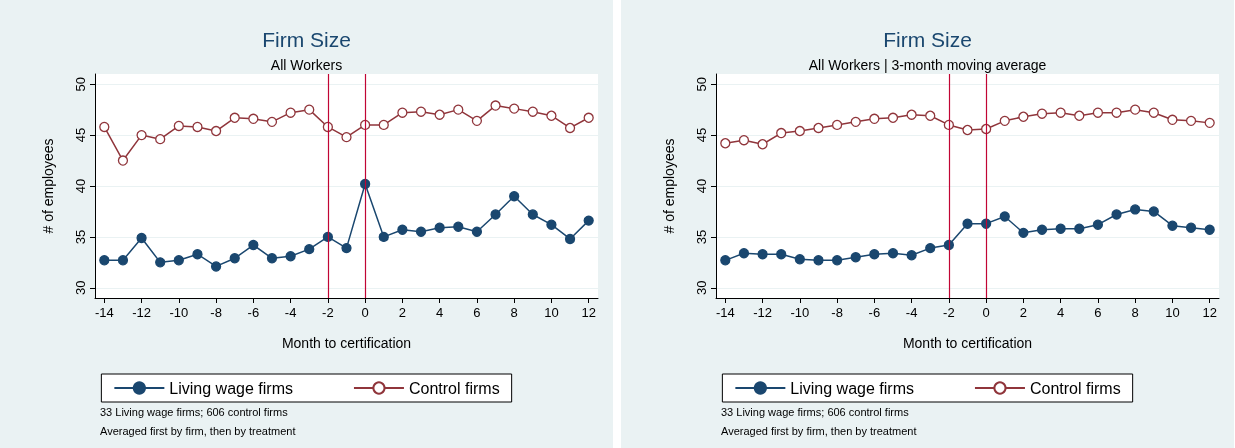  What do you see at coordinates (927, 65) in the screenshot?
I see `chart-subtitle: All Workers | 3-month moving average` at bounding box center [927, 65].